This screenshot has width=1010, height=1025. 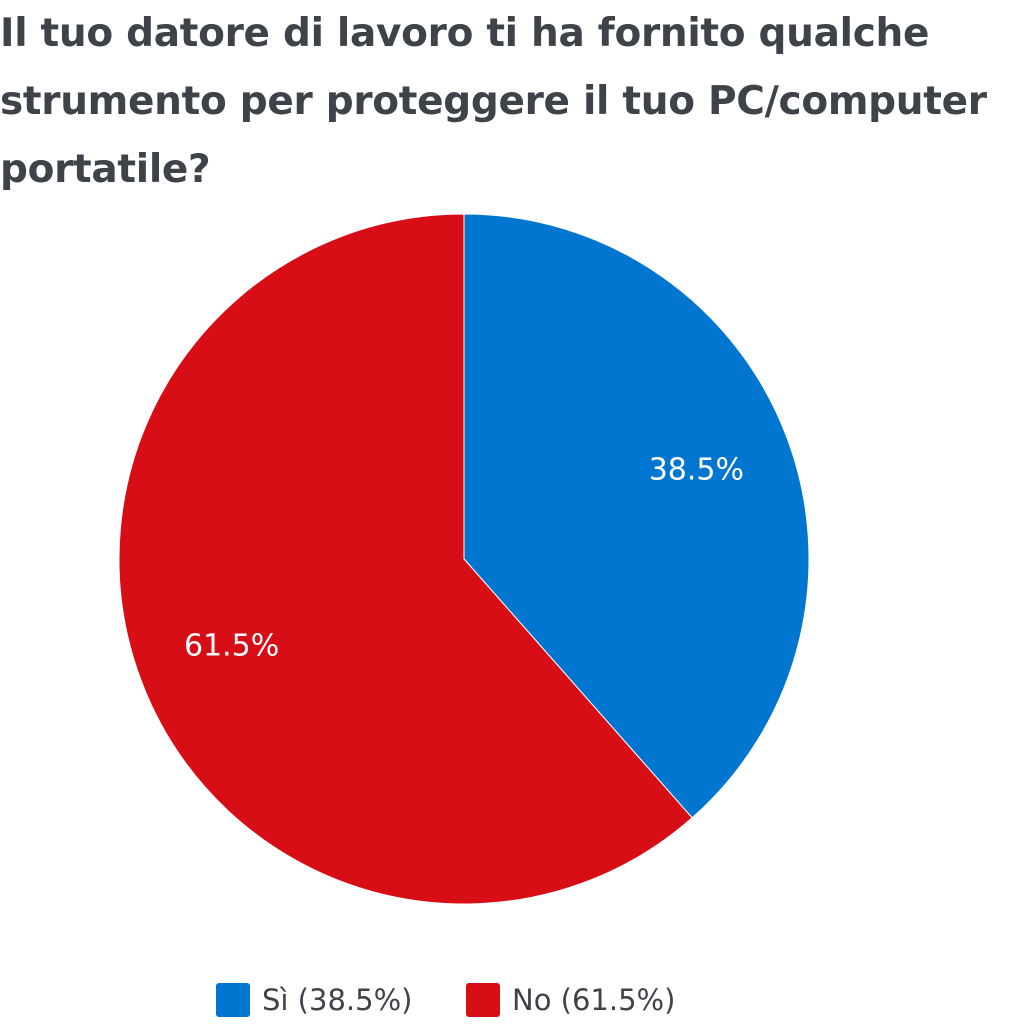 I want to click on legend-swatch-si, so click(x=233, y=1000).